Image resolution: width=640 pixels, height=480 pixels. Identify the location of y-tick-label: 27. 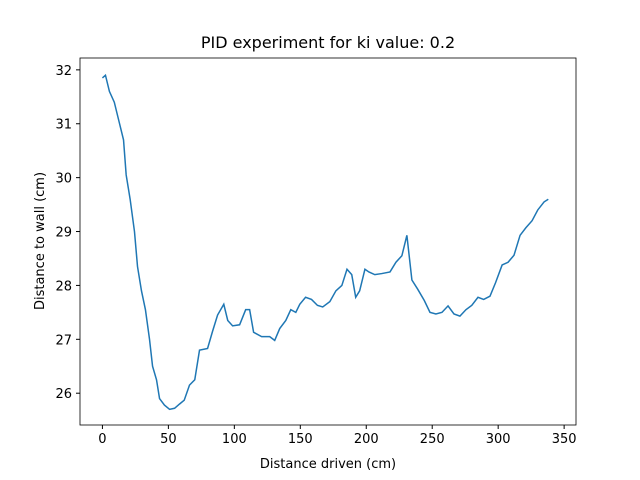
(63, 340).